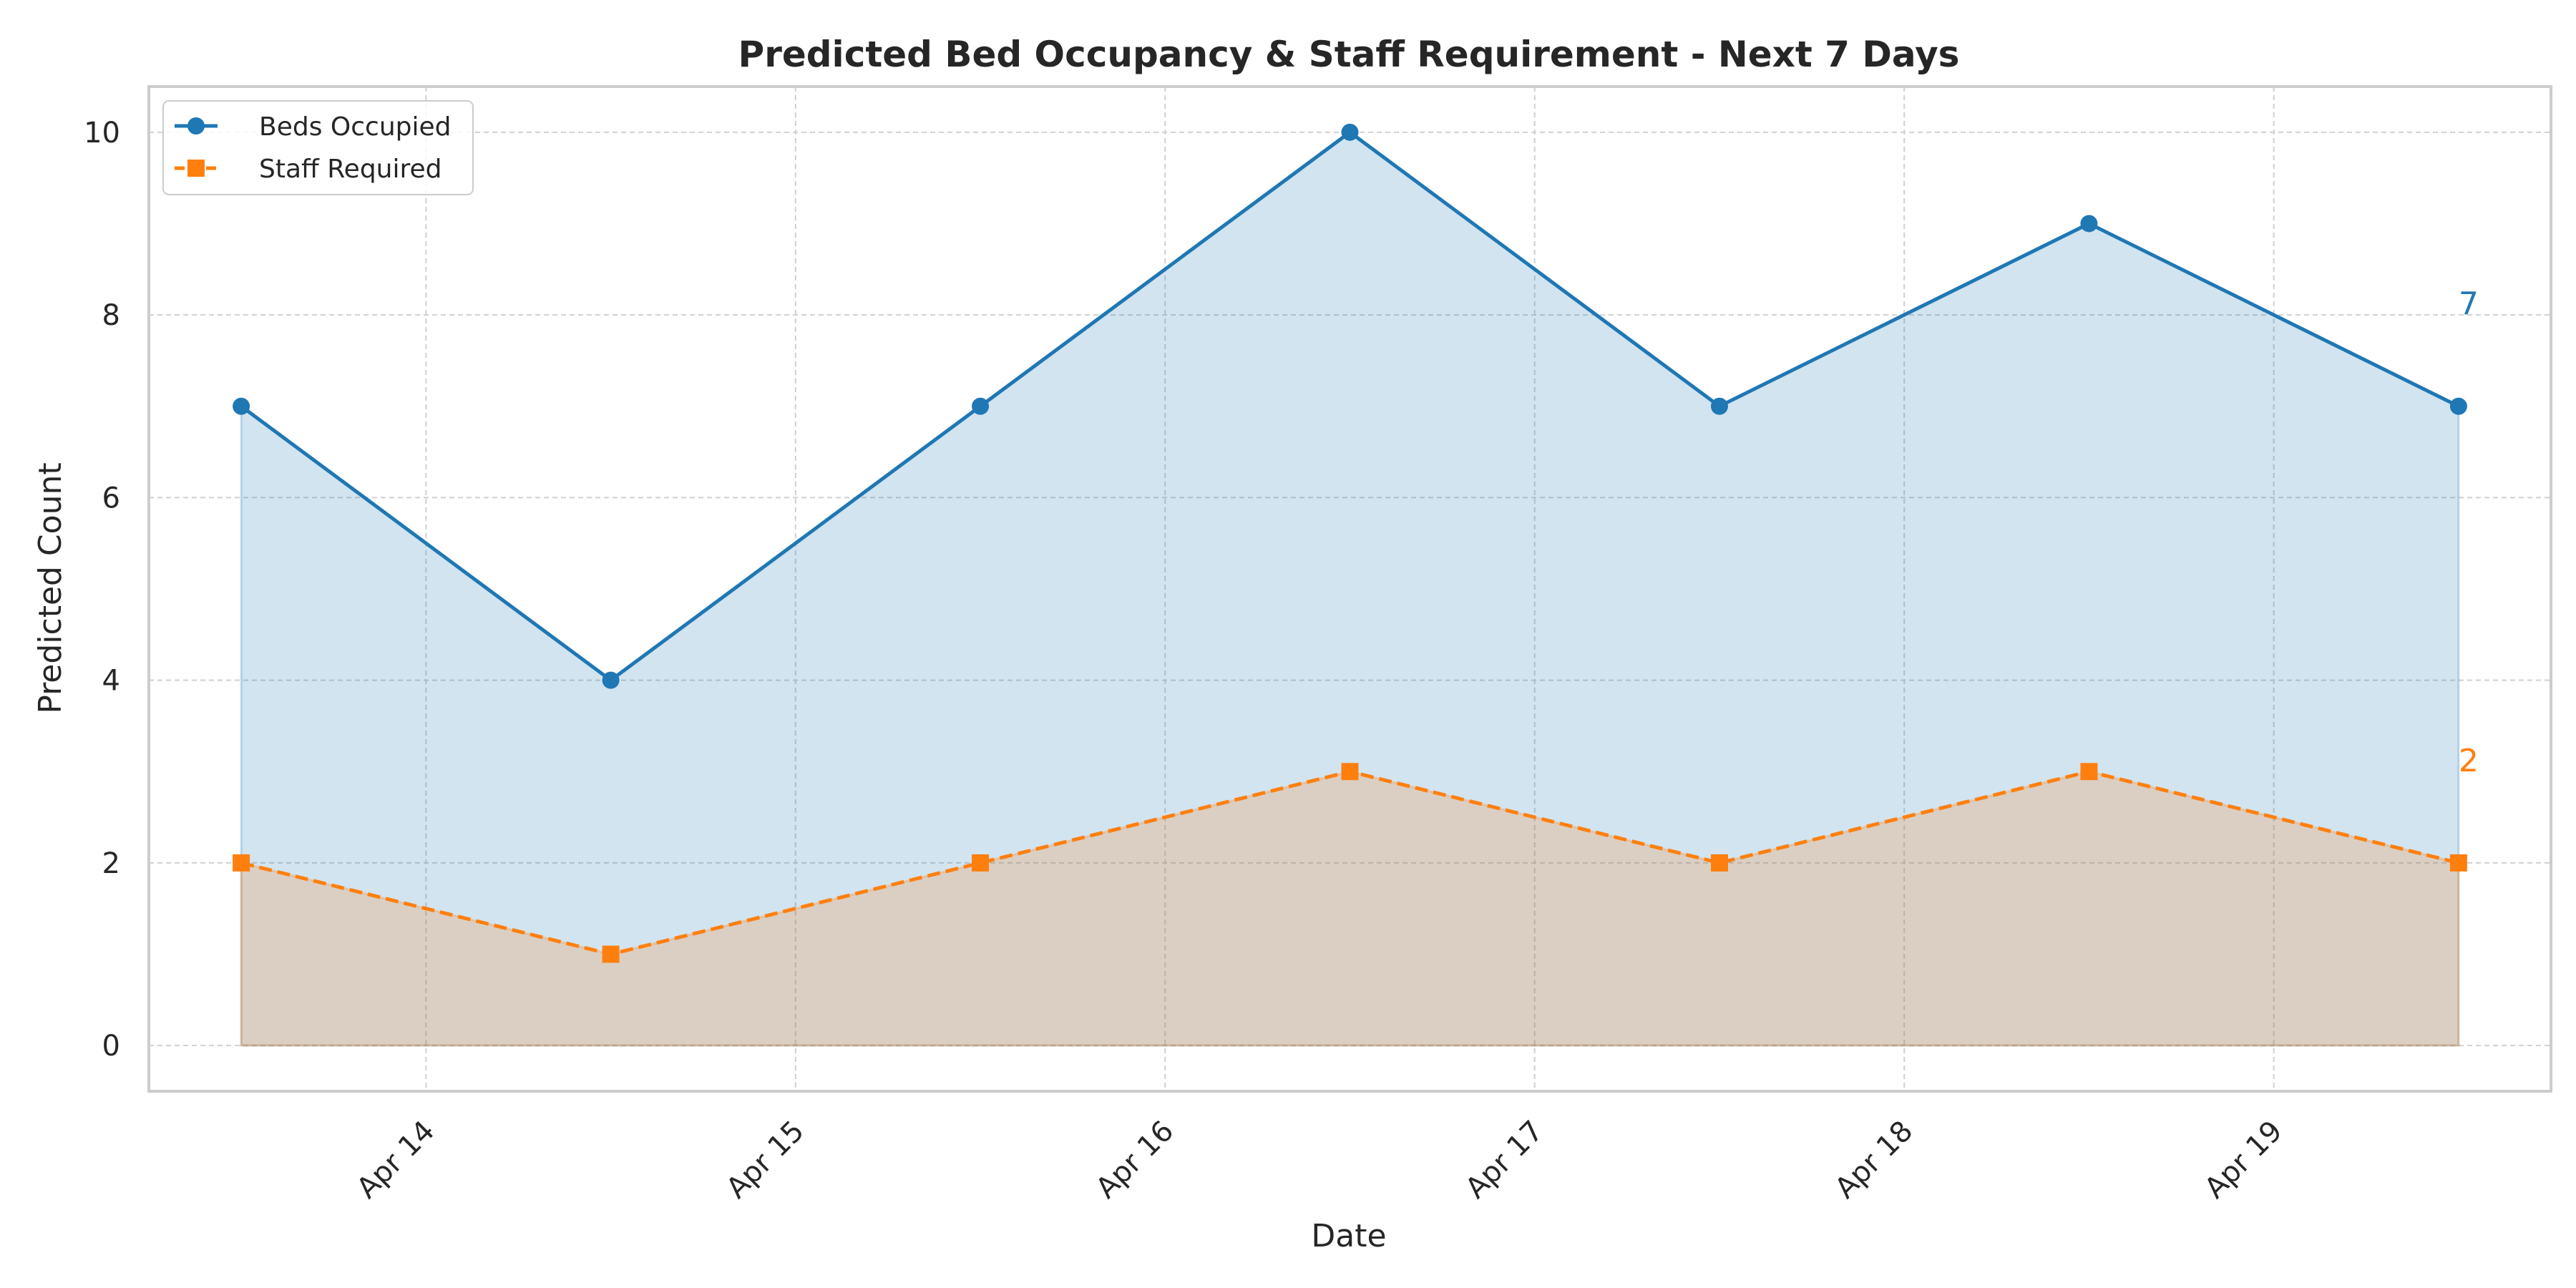 The image size is (2576, 1288). Describe the element at coordinates (111, 863) in the screenshot. I see `y-tick-label: 2` at that location.